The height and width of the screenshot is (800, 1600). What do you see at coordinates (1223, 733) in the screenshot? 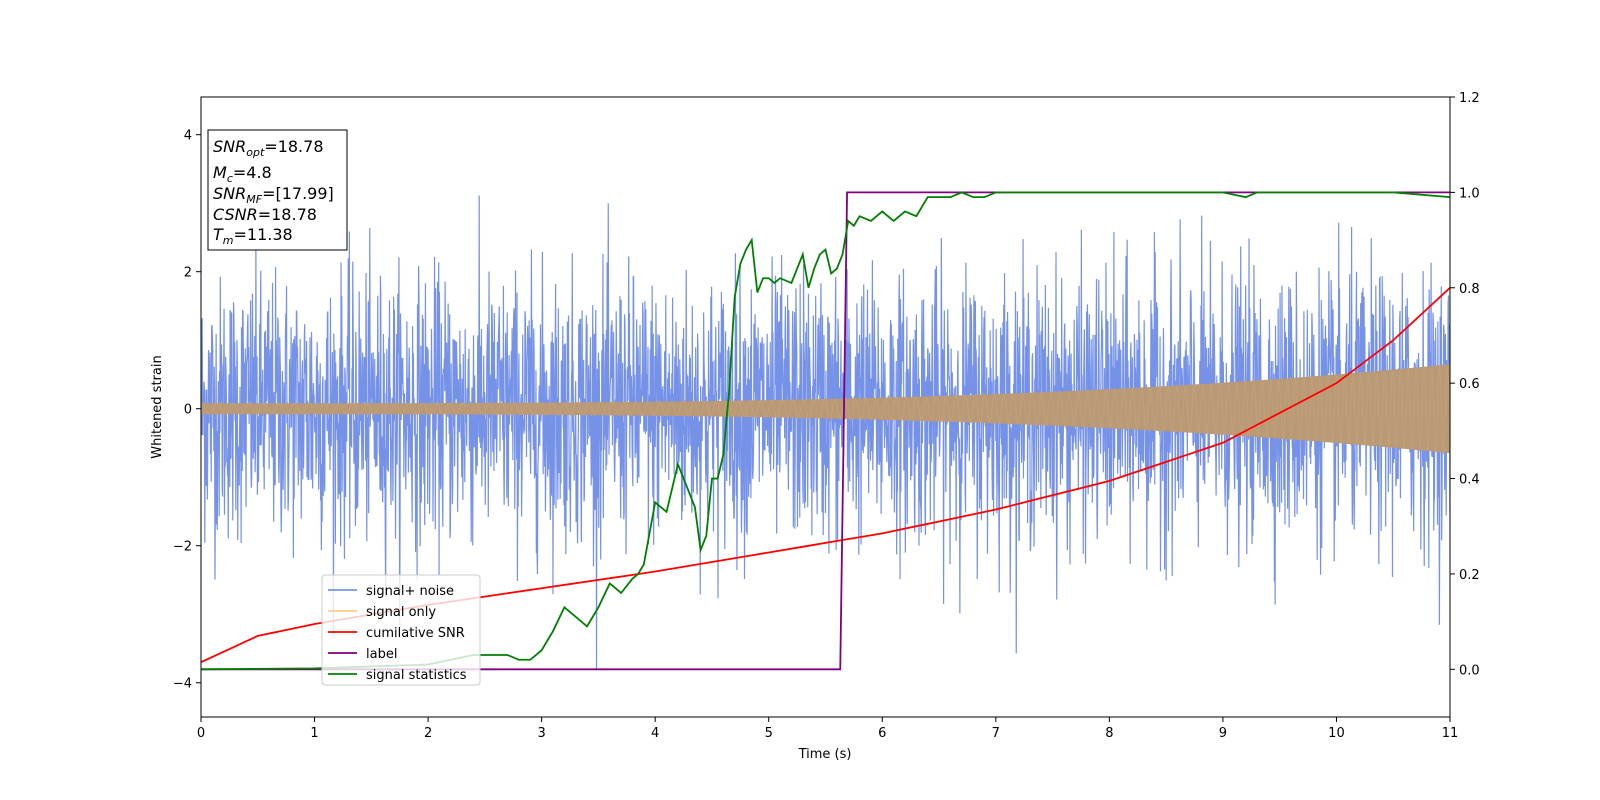
I see `x-tick-label: 9` at bounding box center [1223, 733].